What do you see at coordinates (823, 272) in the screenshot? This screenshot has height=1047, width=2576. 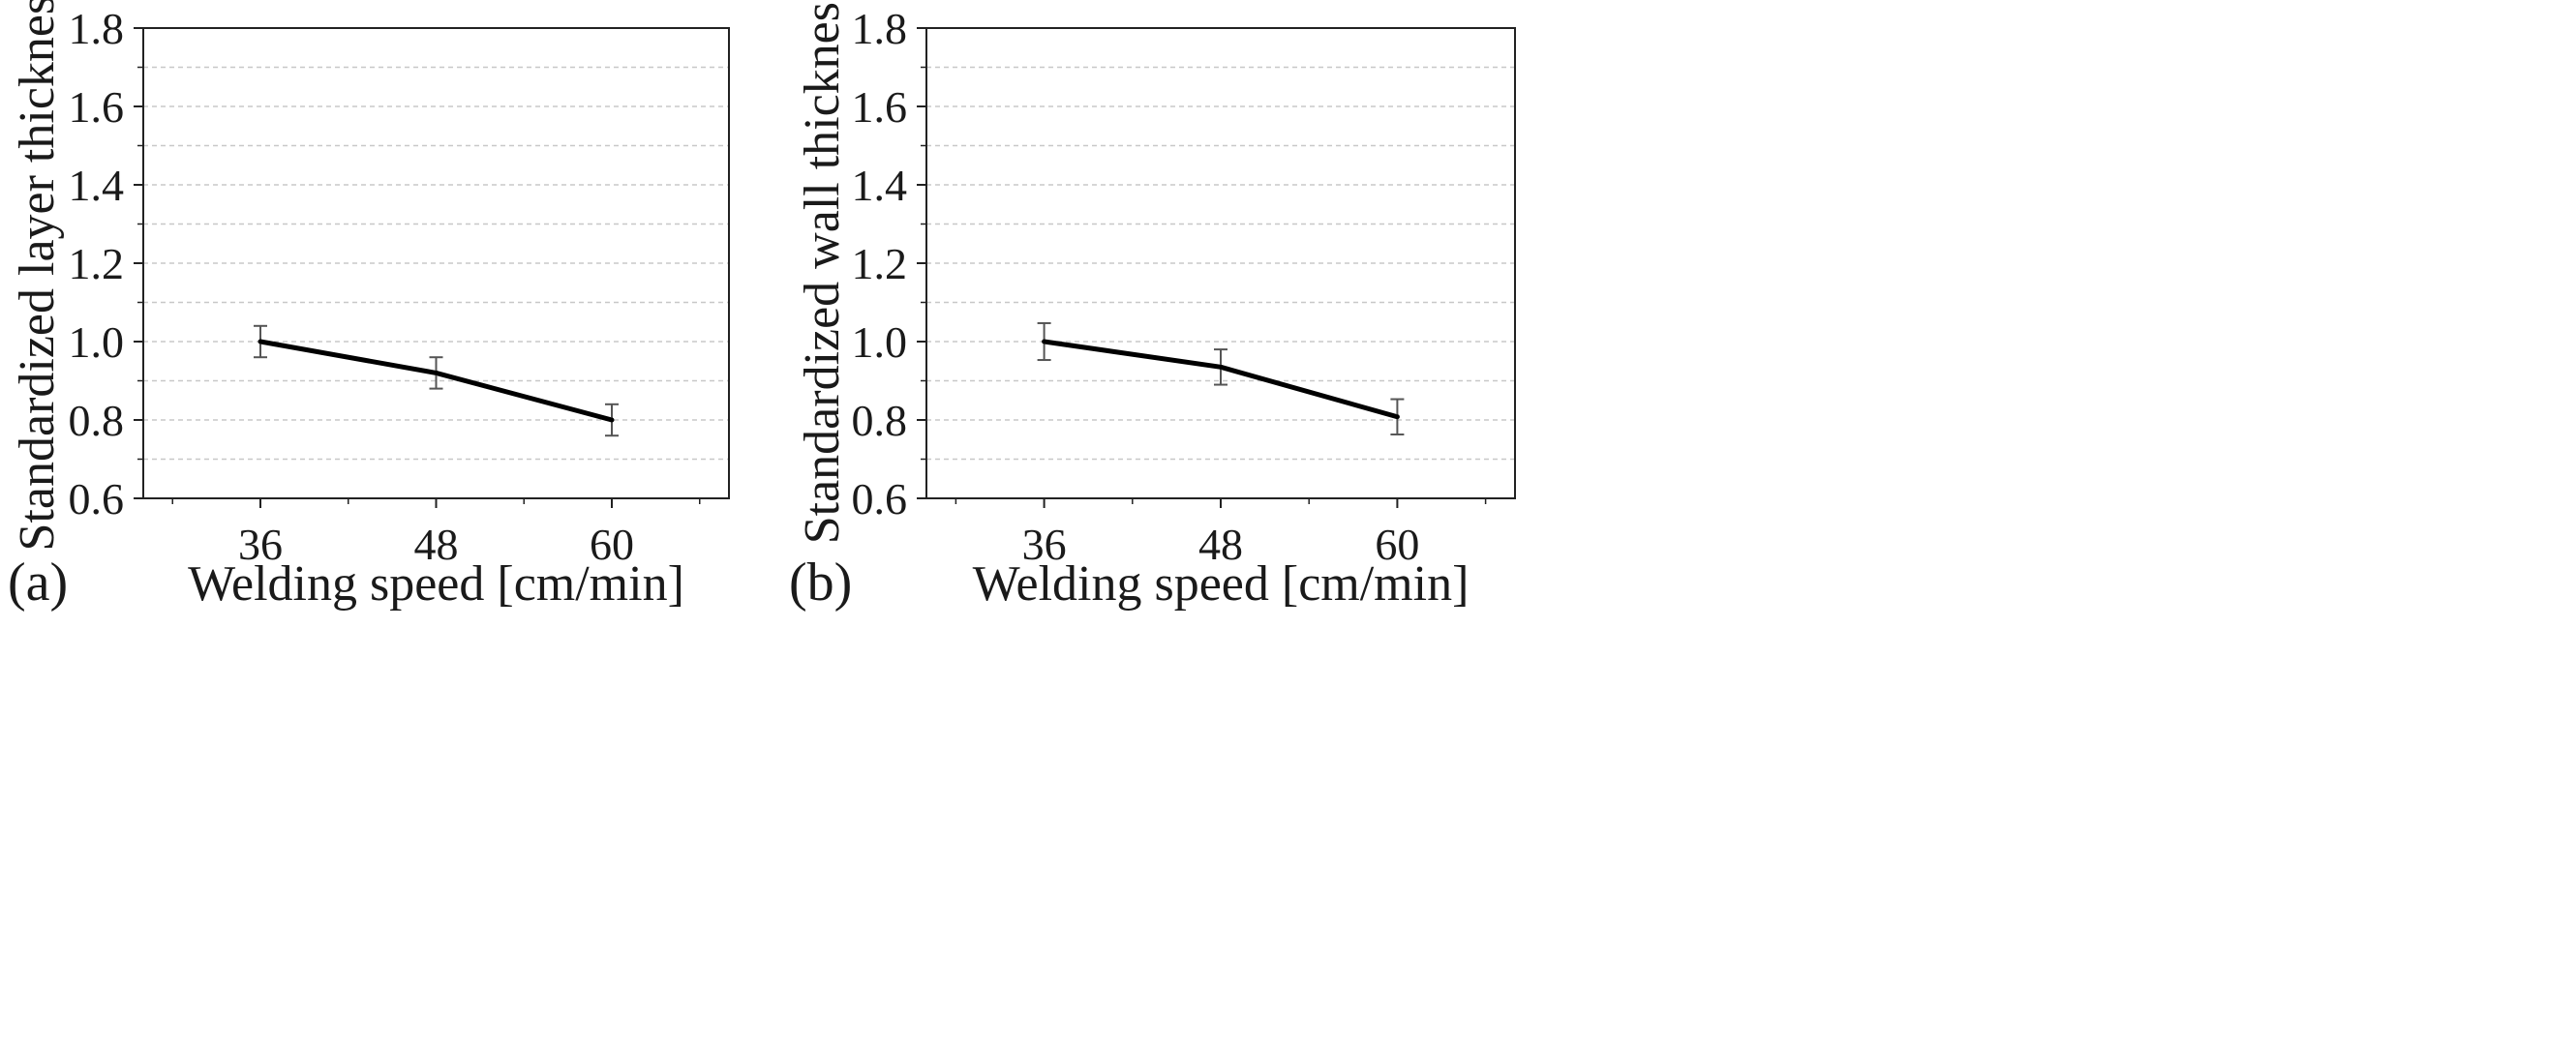 I see `y-axis-title: Standardized wall thickness` at bounding box center [823, 272].